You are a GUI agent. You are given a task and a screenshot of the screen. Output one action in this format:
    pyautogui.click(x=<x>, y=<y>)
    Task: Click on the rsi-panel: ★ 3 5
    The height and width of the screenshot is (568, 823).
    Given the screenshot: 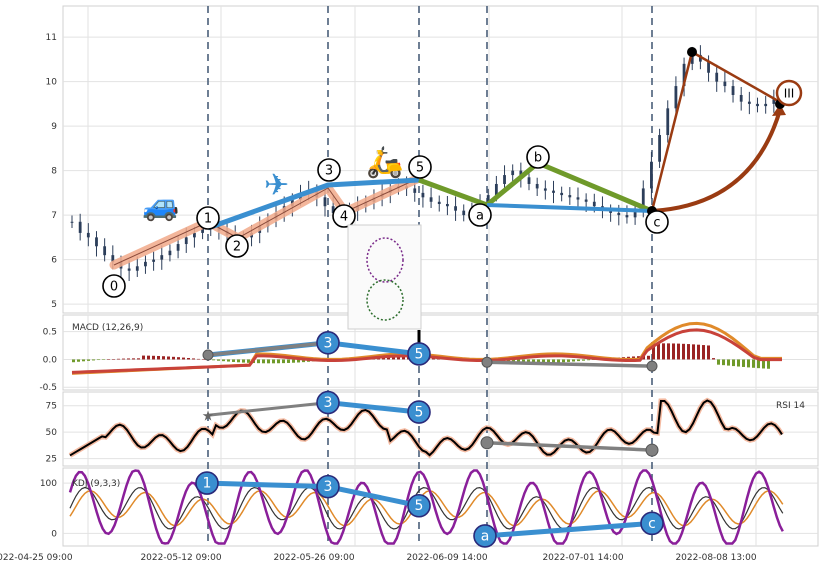 What is the action you would take?
    pyautogui.click(x=426, y=424)
    